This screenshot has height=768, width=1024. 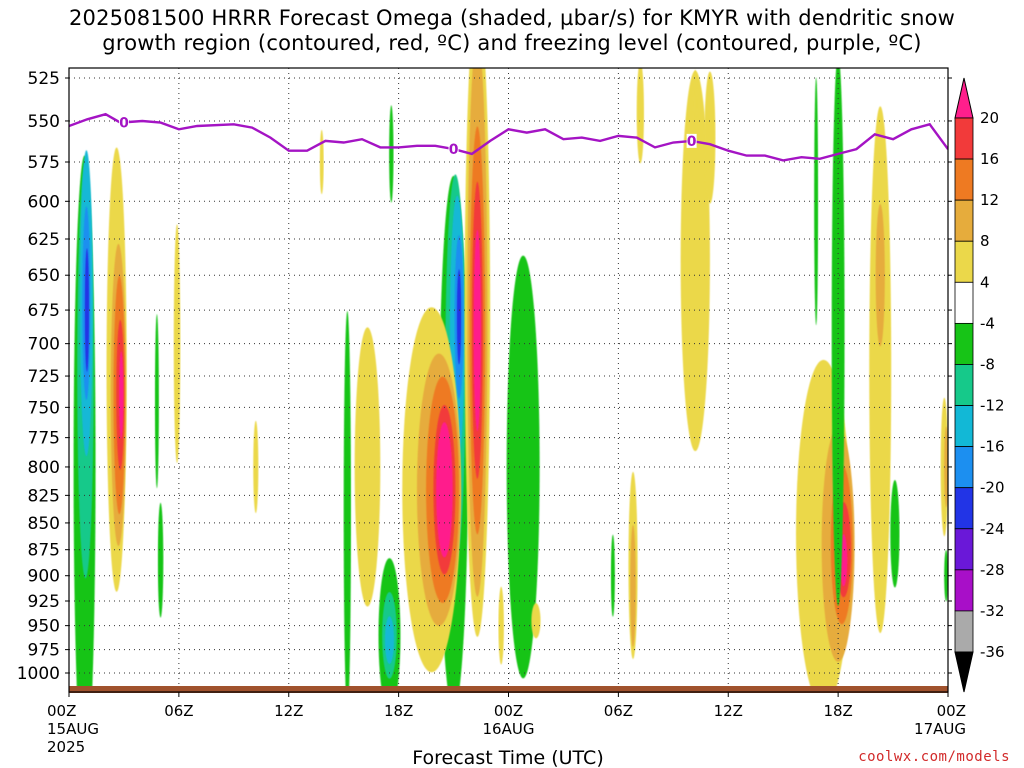 I want to click on y-tick-label: 600, so click(x=44, y=202).